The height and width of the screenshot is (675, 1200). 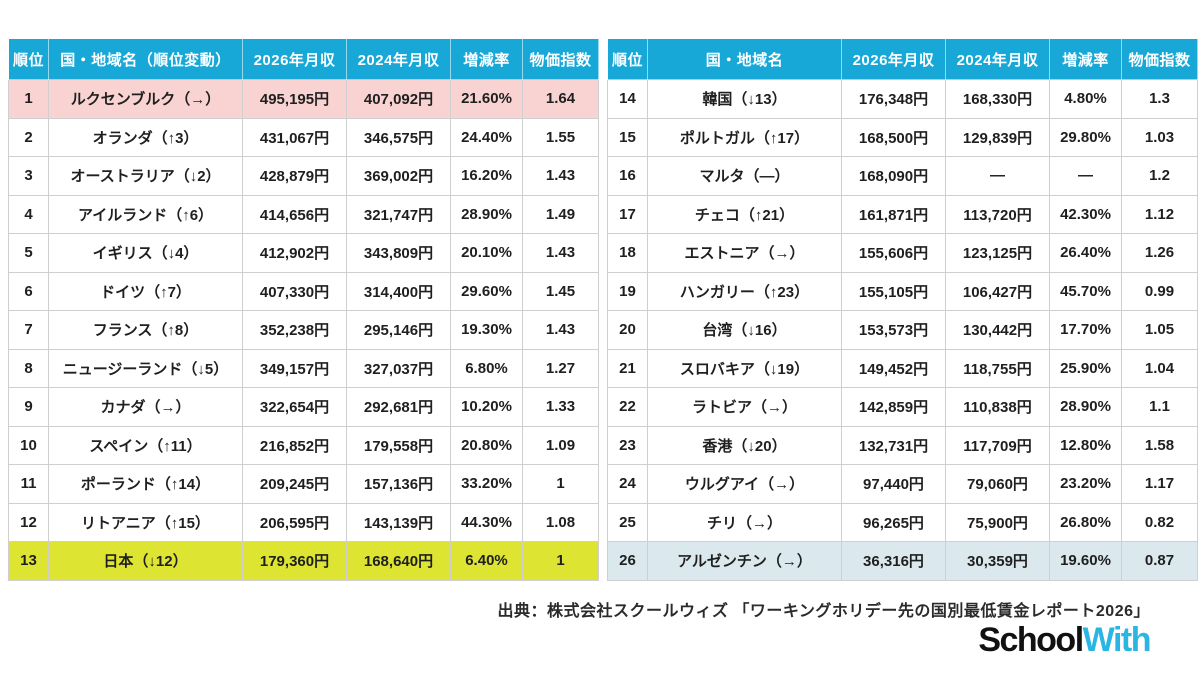 I want to click on change-cell: 26.80%, so click(x=1085, y=522).